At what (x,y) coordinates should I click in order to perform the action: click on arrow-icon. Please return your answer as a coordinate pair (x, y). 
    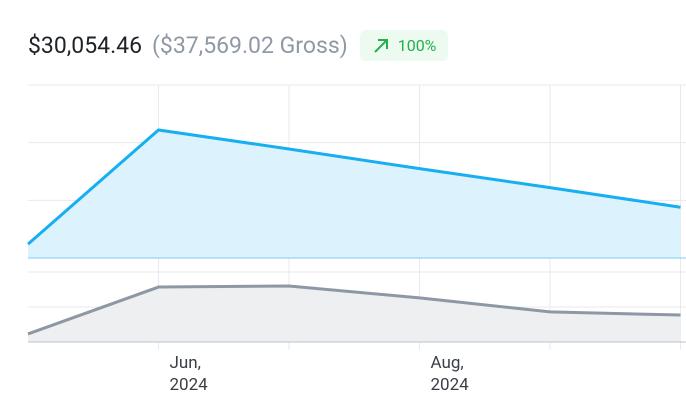
    Looking at the image, I should click on (380, 45).